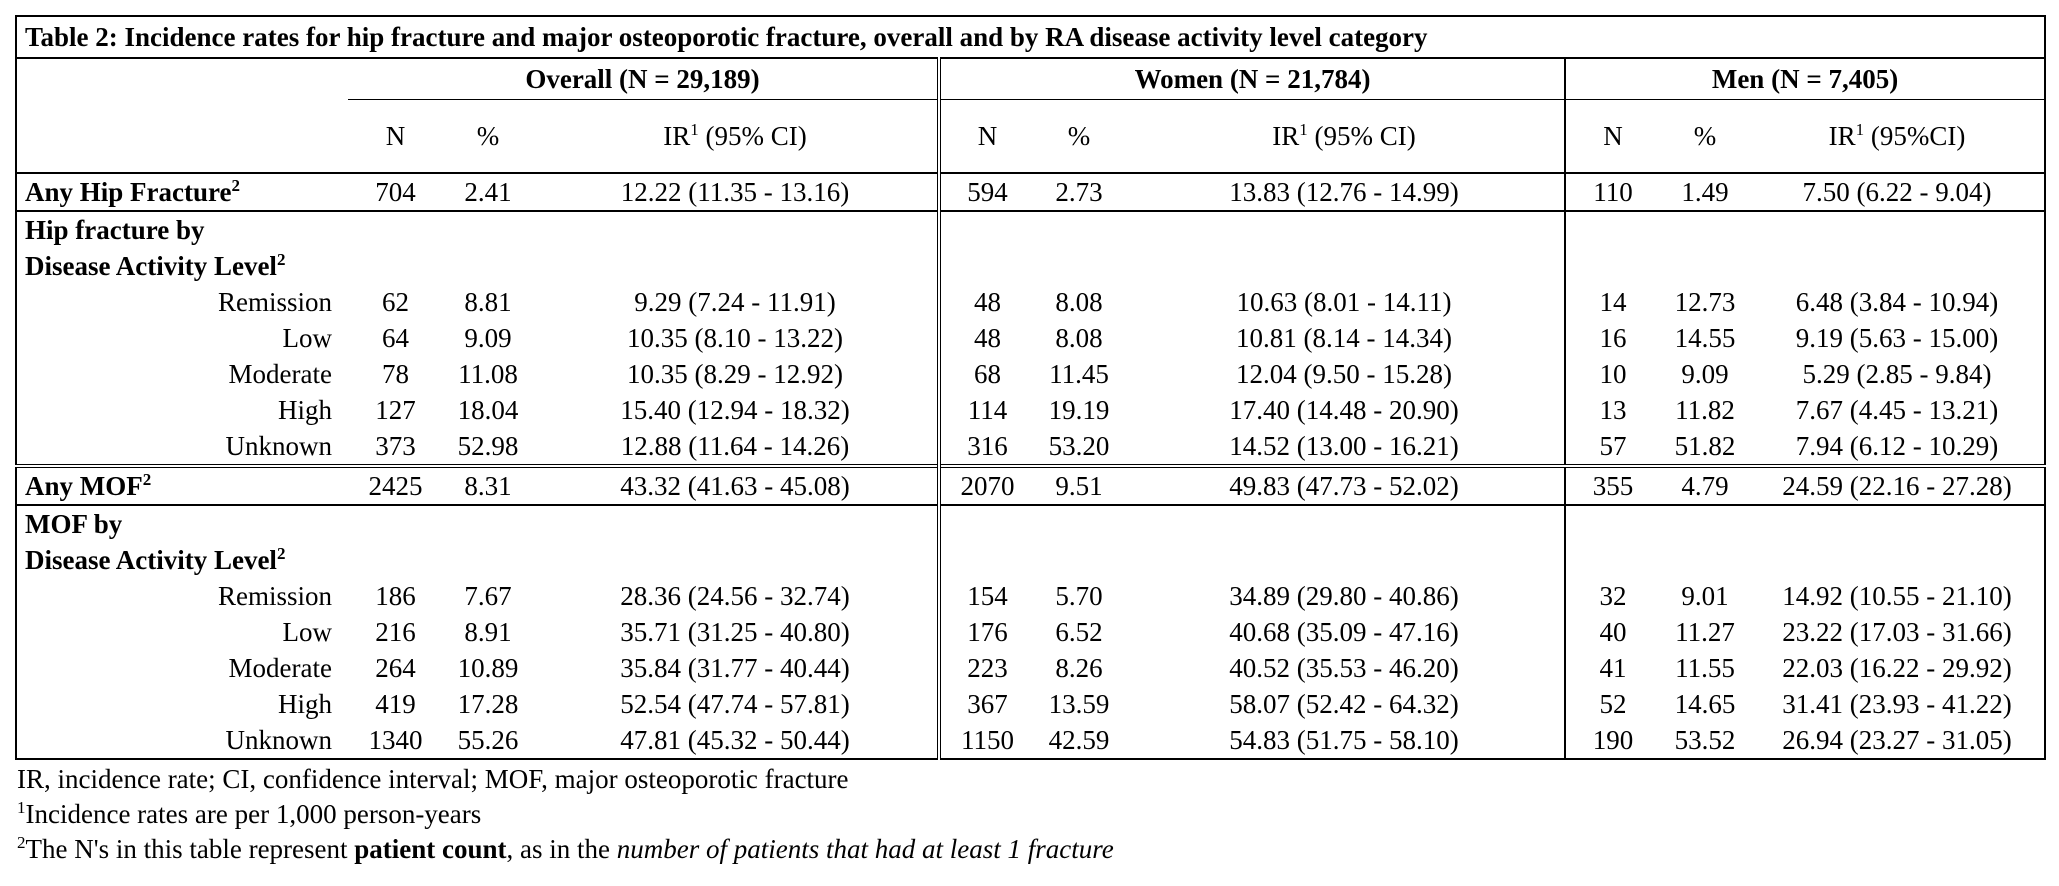  Describe the element at coordinates (1705, 704) in the screenshot. I see `cell-pct-men: 14.65` at that location.